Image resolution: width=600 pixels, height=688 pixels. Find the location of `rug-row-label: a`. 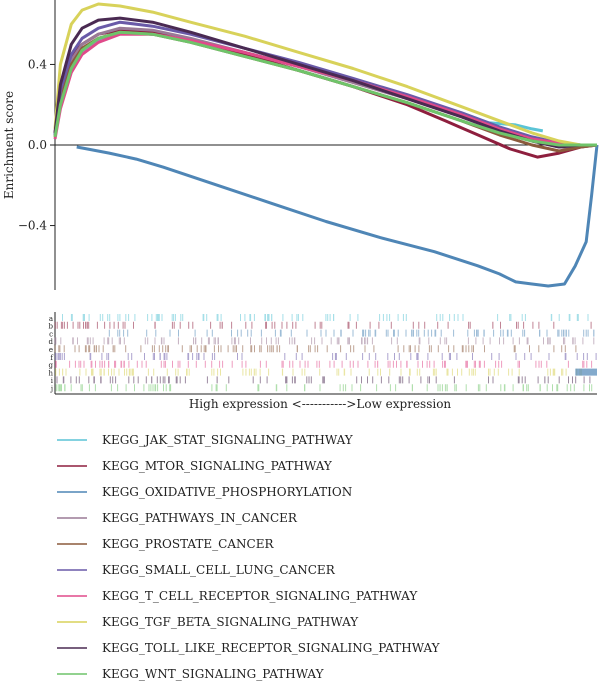

rug-row-label: a is located at coordinates (51, 319).